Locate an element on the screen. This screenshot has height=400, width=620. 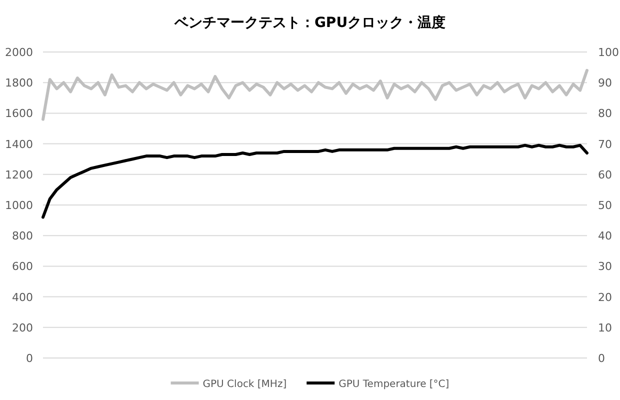
y-tick-label: 400 is located at coordinates (22, 297).